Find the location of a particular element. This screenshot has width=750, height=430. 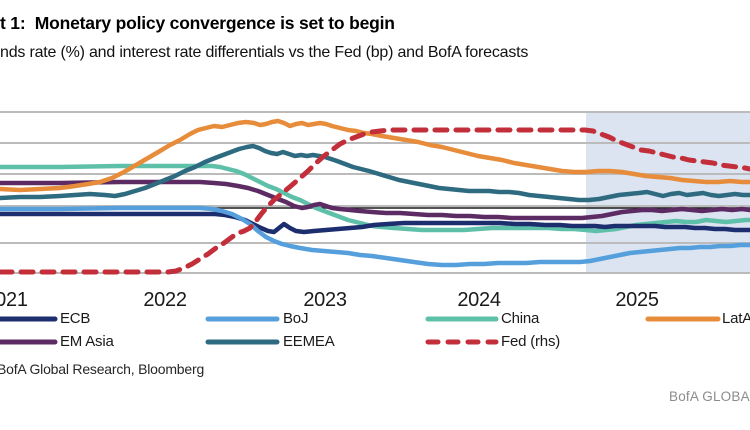

x-axis-label-2022: 2022 is located at coordinates (165, 300).